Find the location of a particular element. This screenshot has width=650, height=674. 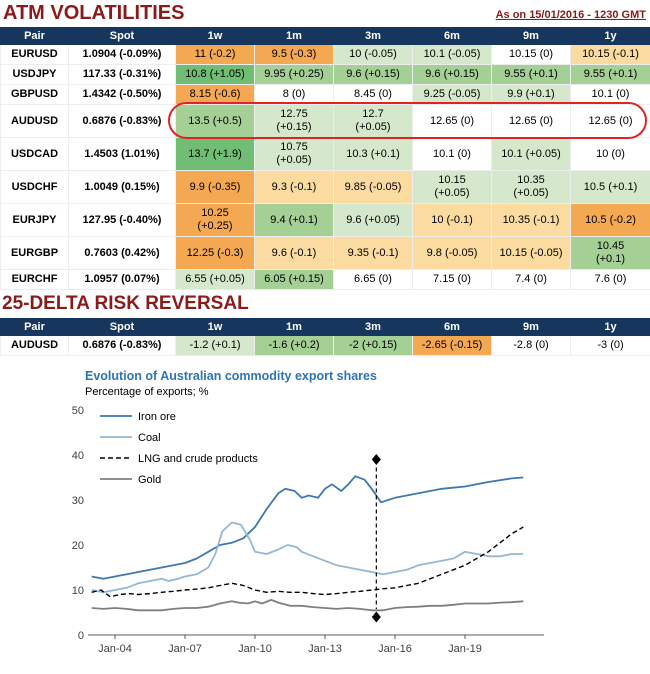

pair-cell: EURGBP is located at coordinates (34, 253).